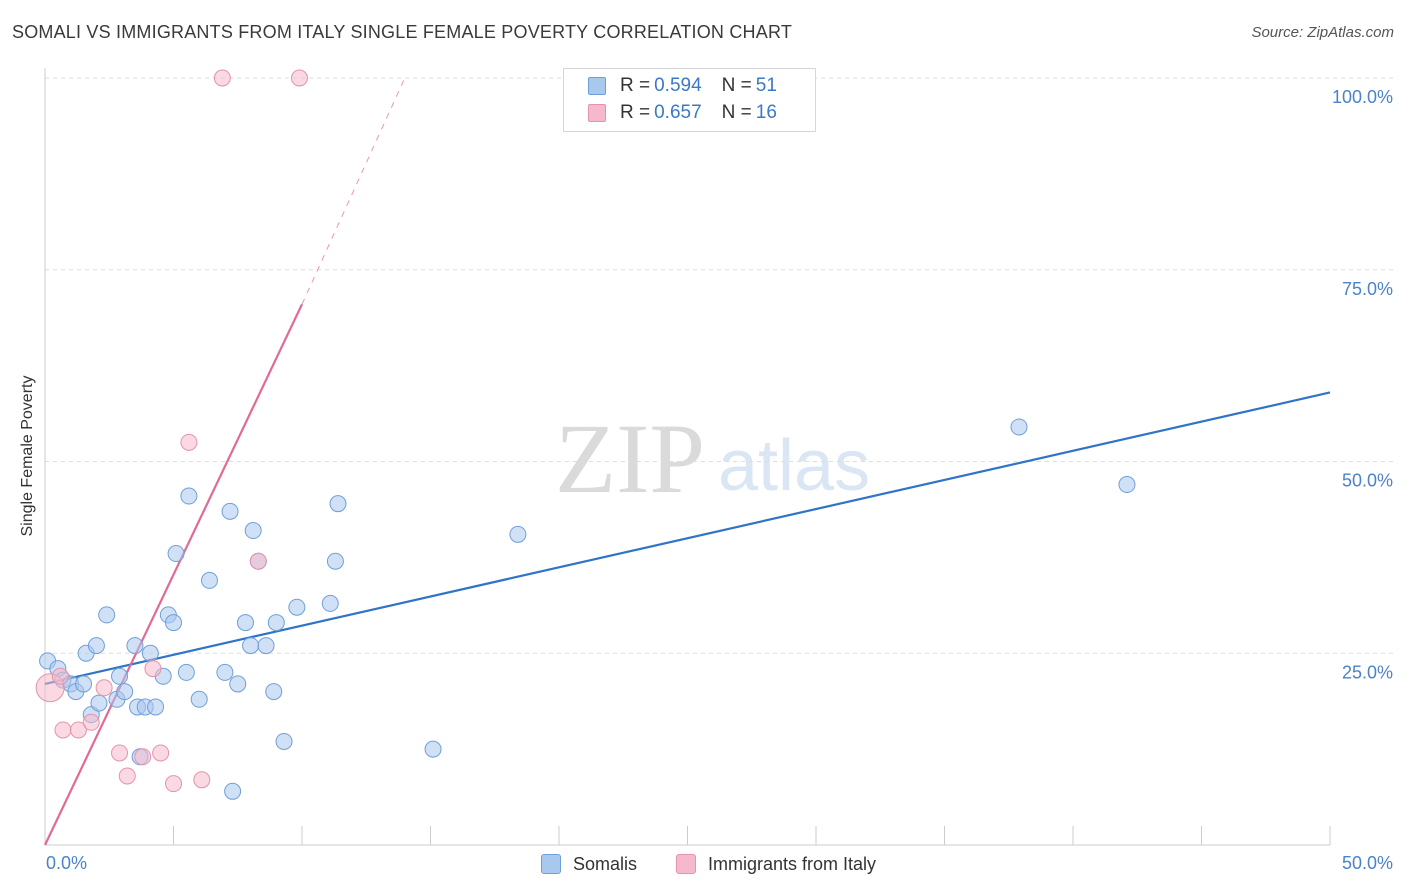 The height and width of the screenshot is (892, 1406). What do you see at coordinates (766, 85) in the screenshot?
I see `somalis-n-value: 51` at bounding box center [766, 85].